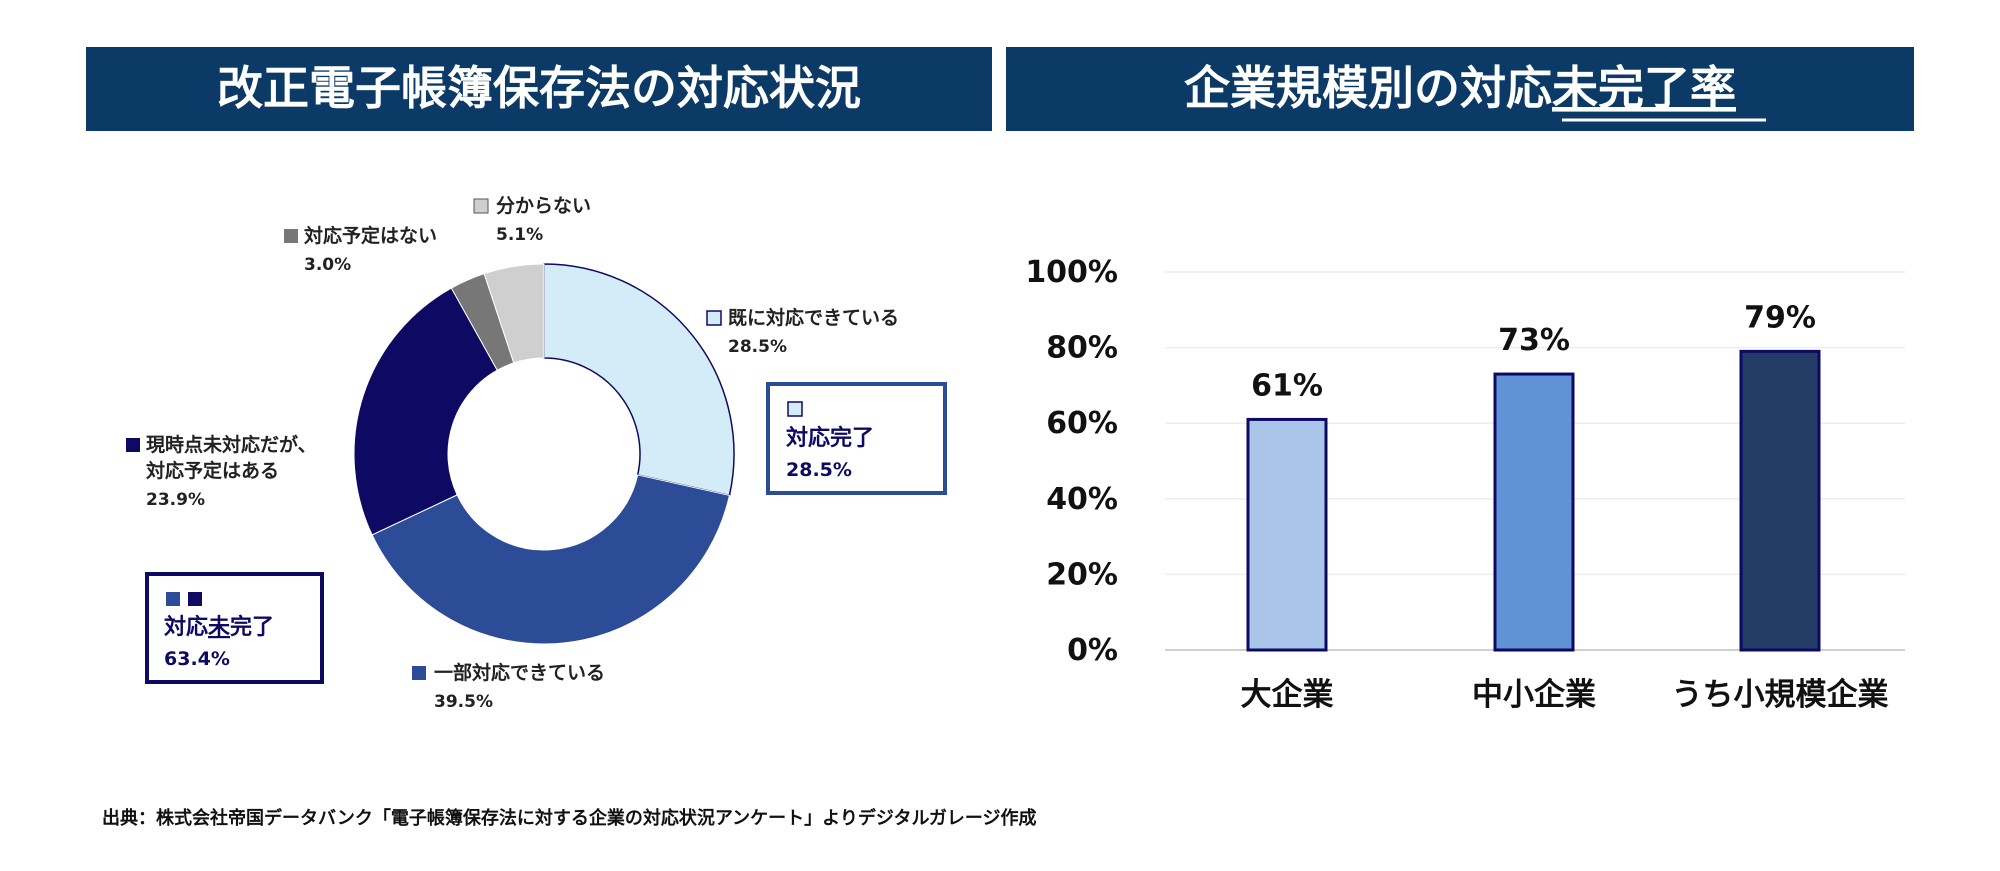  Describe the element at coordinates (1780, 695) in the screenshot. I see `x-category-label: うち小規模企業` at that location.